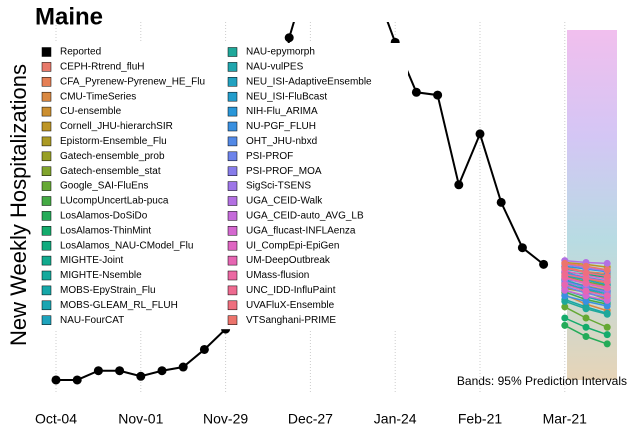 The image size is (629, 432). I want to click on legend-label: Gatech-ensemble_prob, so click(112, 156).